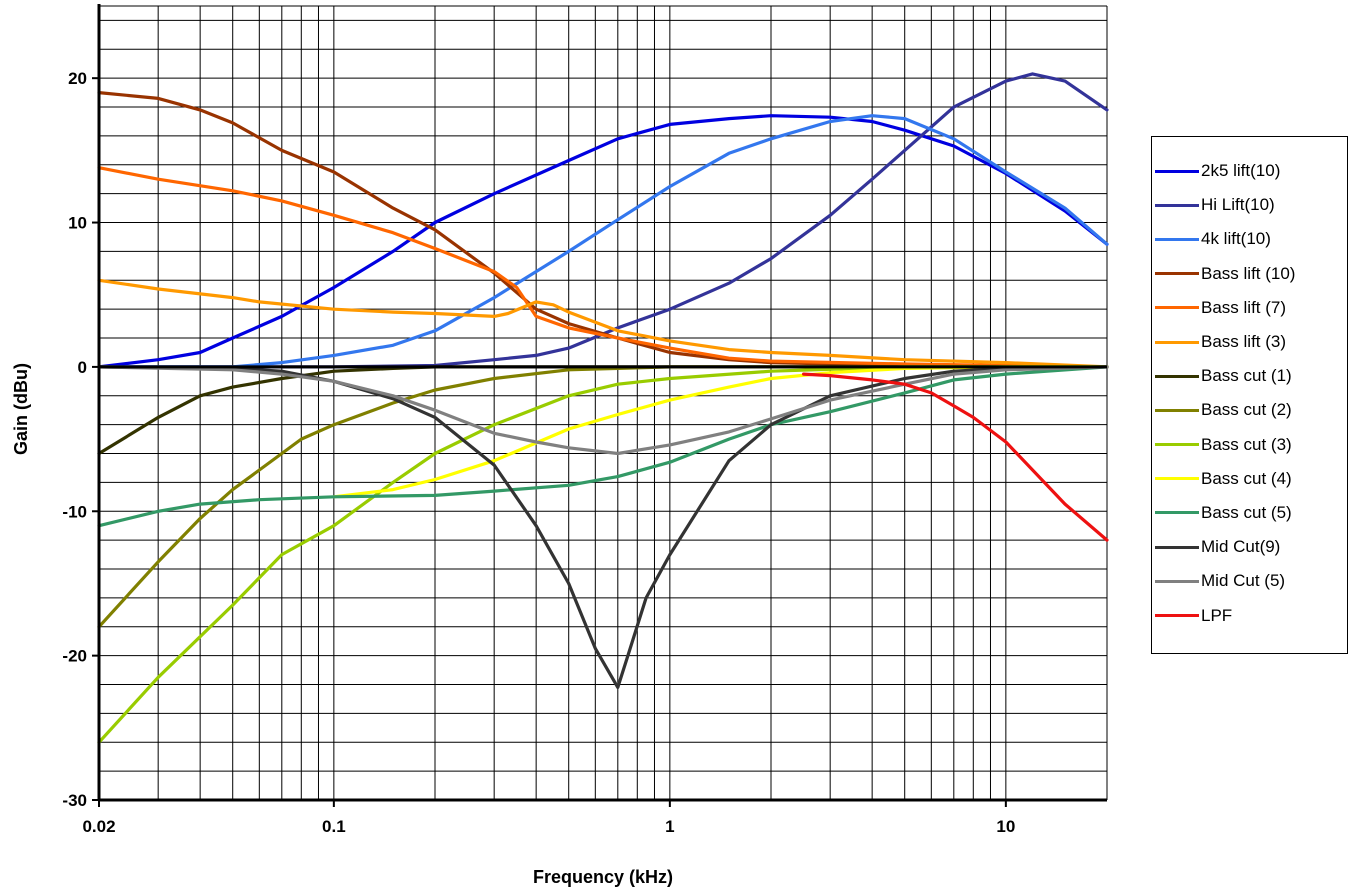  What do you see at coordinates (1246, 444) in the screenshot?
I see `legend-label: Bass cut (3)` at bounding box center [1246, 444].